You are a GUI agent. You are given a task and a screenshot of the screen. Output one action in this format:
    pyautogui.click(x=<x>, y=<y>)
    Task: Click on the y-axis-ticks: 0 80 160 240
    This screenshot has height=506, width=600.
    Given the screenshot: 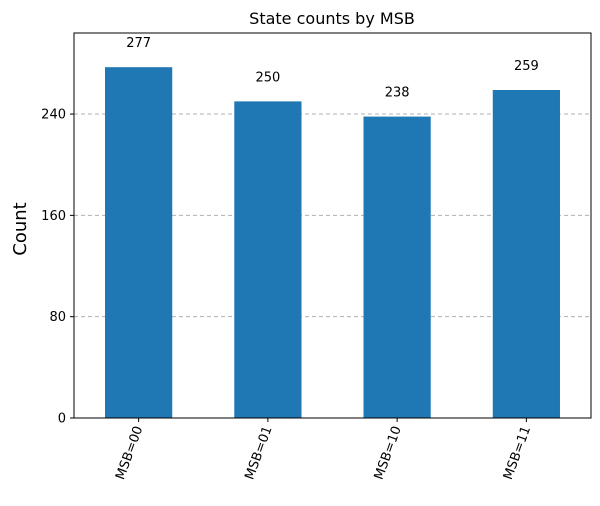 What is the action you would take?
    pyautogui.click(x=57, y=267)
    